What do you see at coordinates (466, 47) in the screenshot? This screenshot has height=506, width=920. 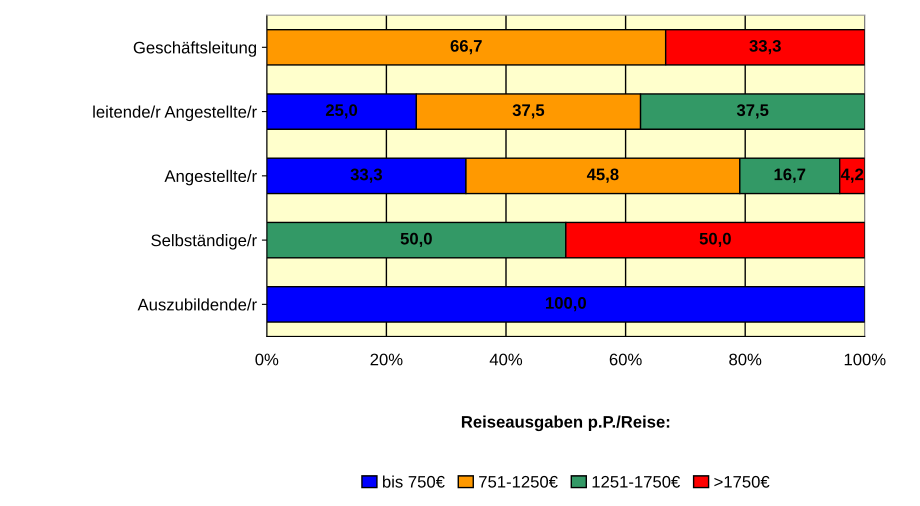 I see `data-label: 66,7` at bounding box center [466, 47].